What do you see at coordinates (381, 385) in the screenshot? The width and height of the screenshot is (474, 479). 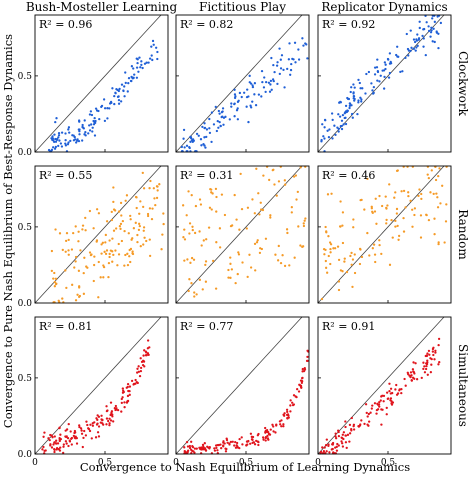 I see `diagonal-line` at bounding box center [381, 385].